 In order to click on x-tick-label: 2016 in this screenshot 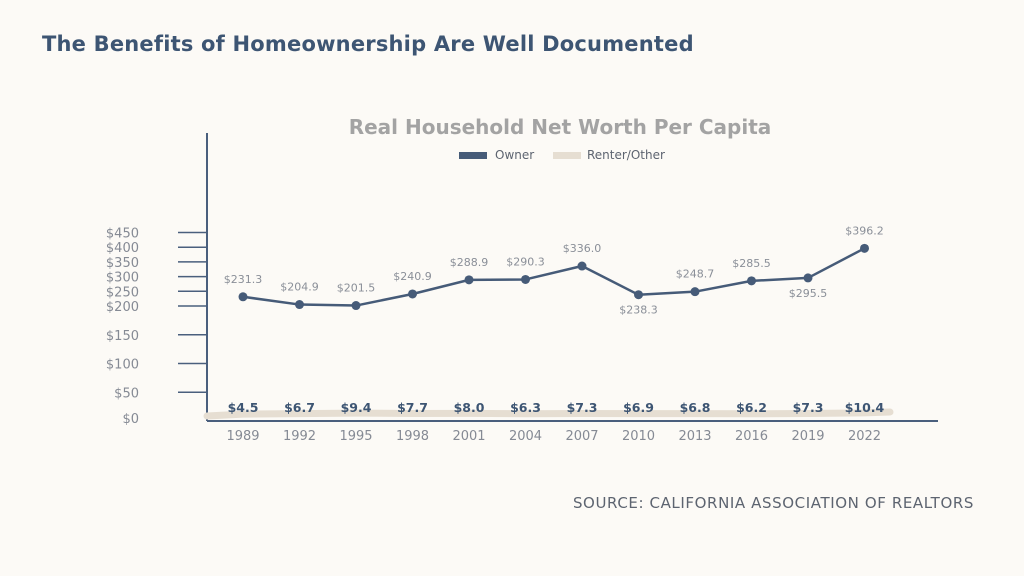, I will do `click(751, 436)`.